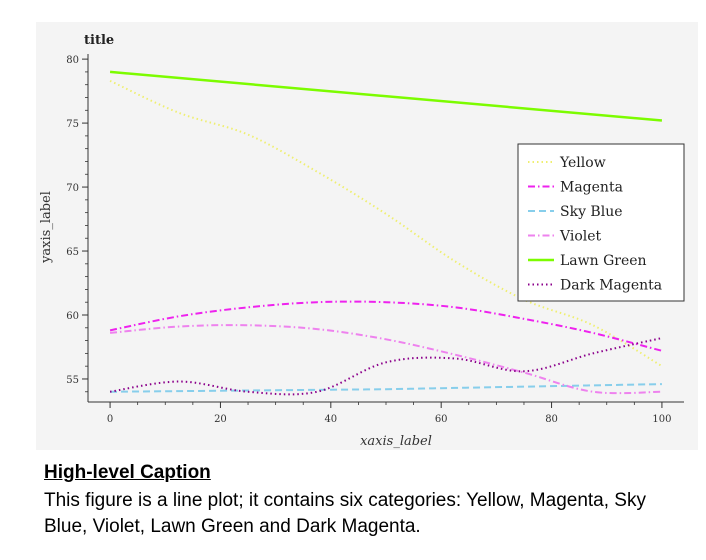  I want to click on y-tick-label: 55, so click(72, 380).